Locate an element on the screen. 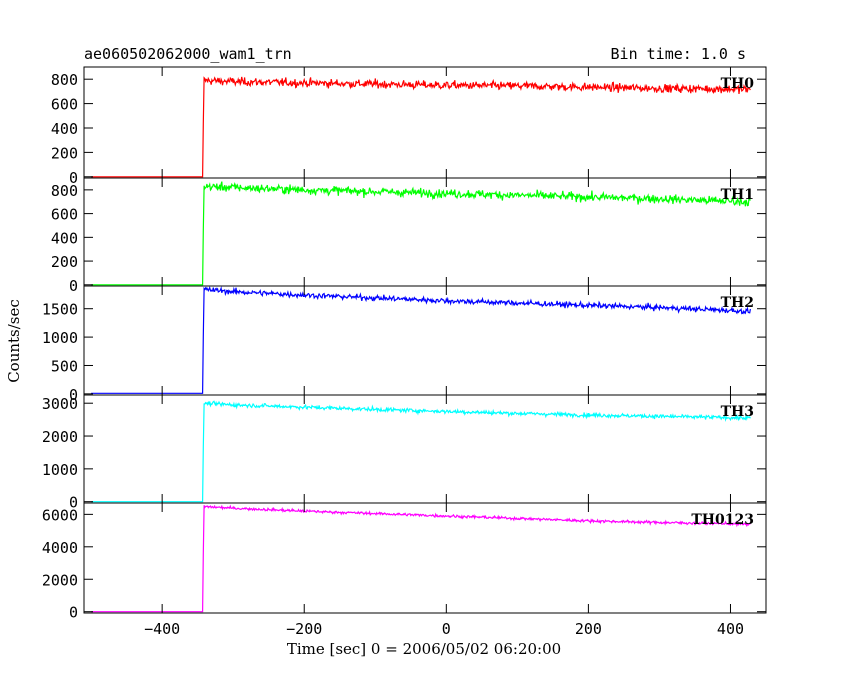 The height and width of the screenshot is (680, 850). chart-title: ae060502062000_wam1_trn is located at coordinates (188, 54).